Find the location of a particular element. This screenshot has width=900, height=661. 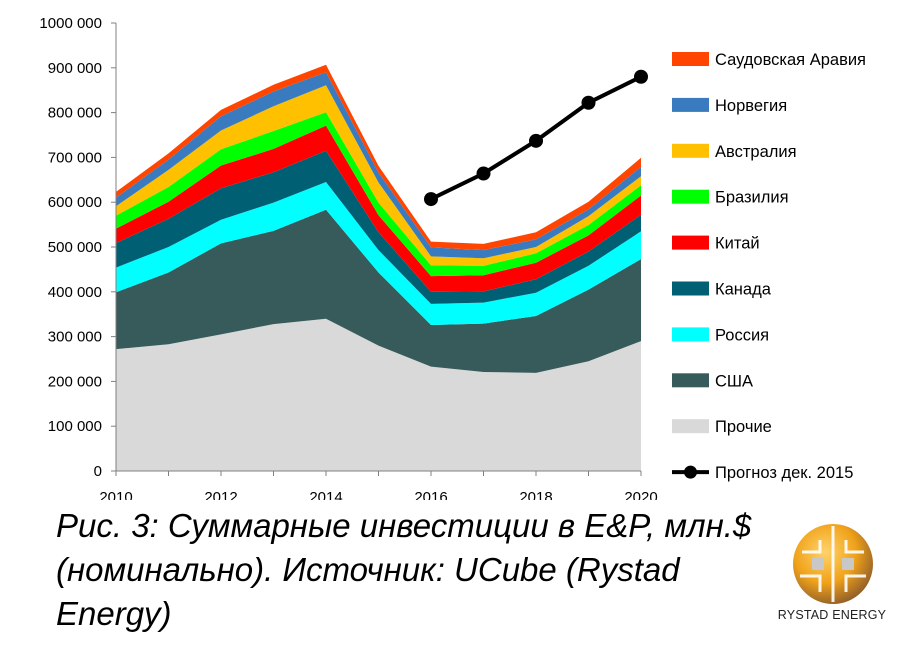

y-tick-label: 1000 000 is located at coordinates (70, 23).